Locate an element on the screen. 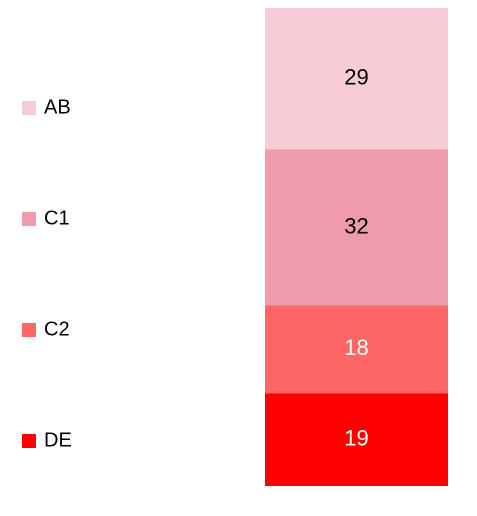 The height and width of the screenshot is (516, 477). data-label: 18 is located at coordinates (356, 347).